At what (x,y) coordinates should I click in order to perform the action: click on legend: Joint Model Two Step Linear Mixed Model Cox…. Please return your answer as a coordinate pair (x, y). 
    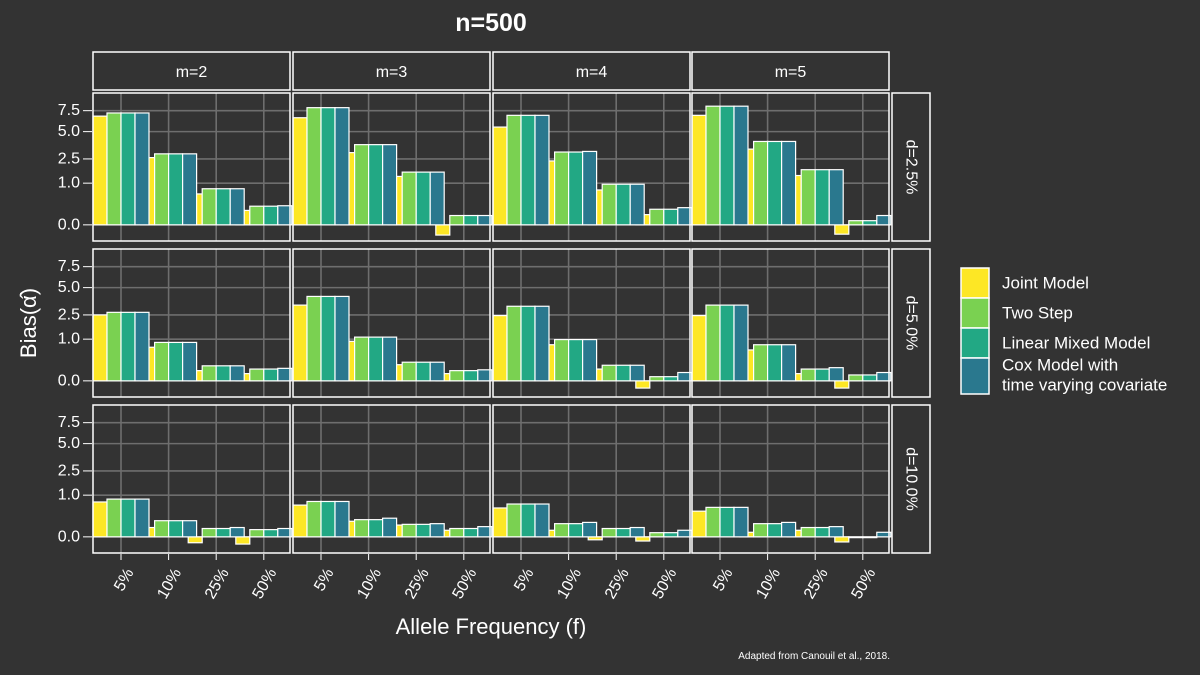
    Looking at the image, I should click on (1063, 331).